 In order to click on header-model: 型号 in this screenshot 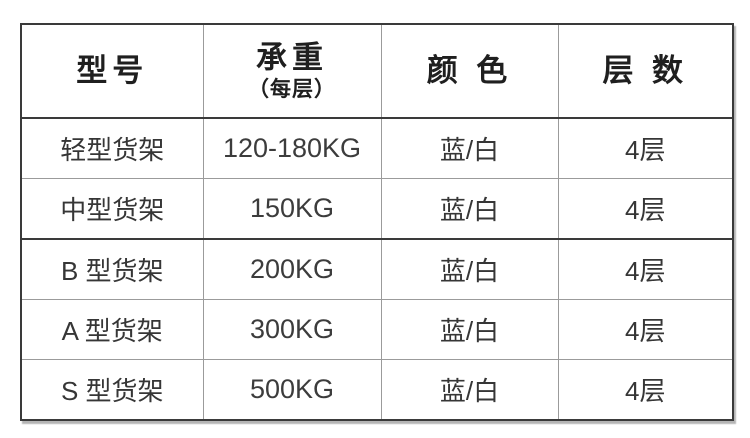, I will do `click(112, 71)`.